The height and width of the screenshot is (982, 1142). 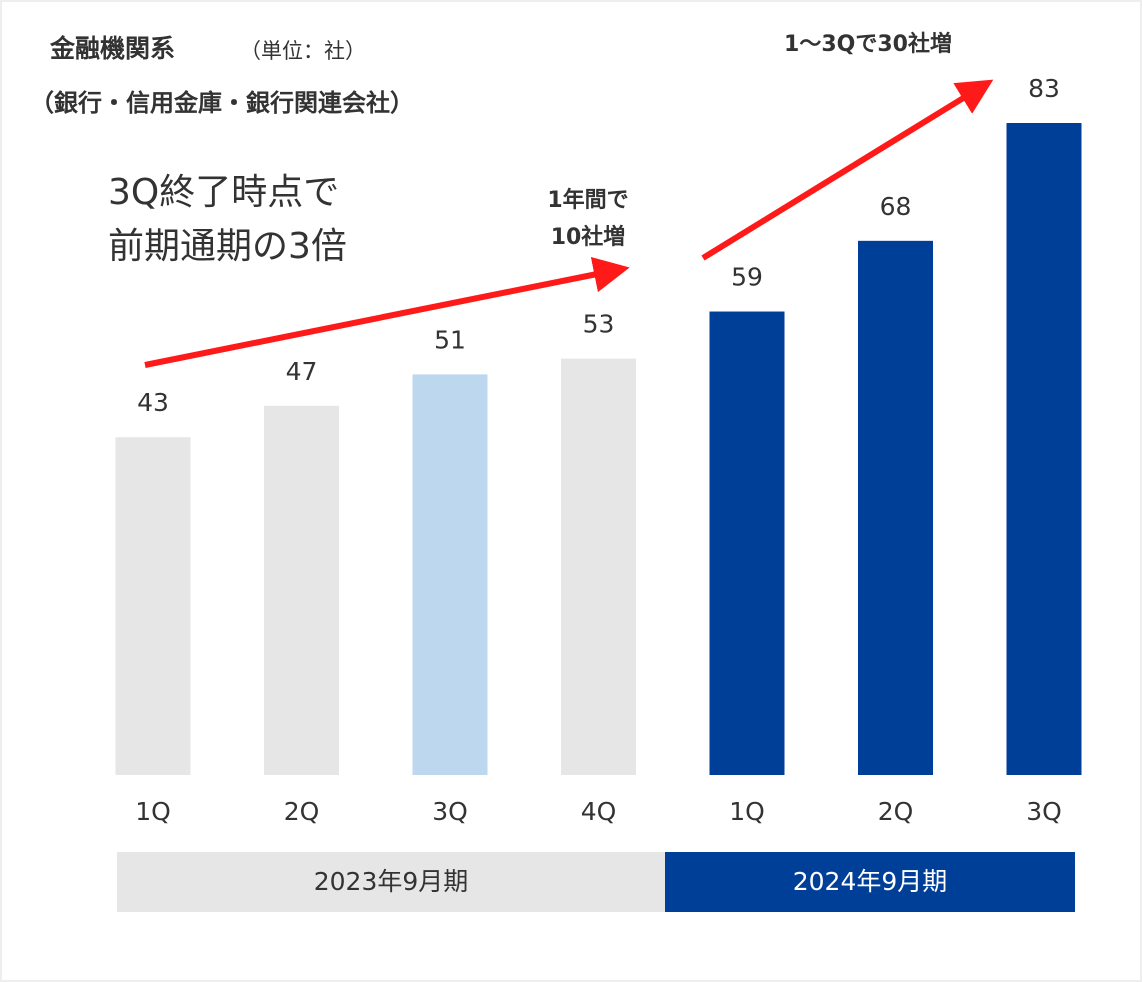 I want to click on chart-title: 金融機関系, so click(x=112, y=48).